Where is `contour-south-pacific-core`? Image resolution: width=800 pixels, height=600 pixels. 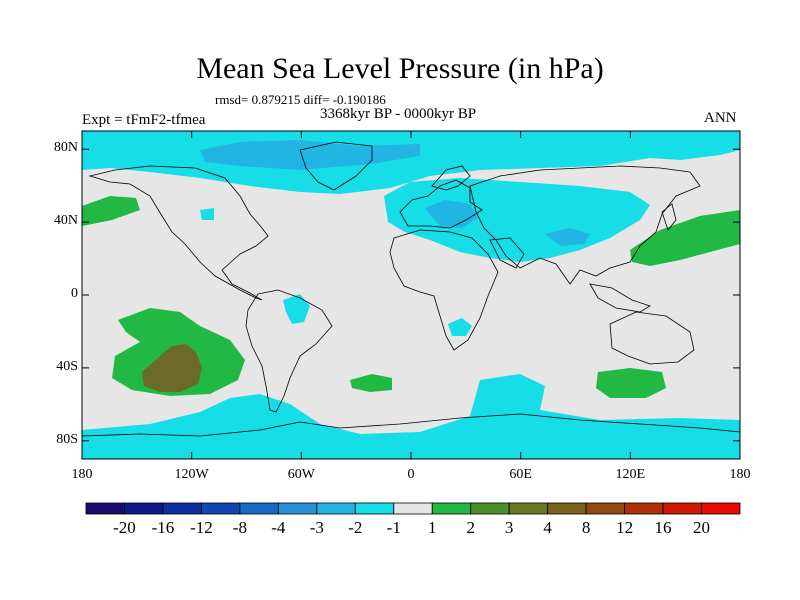
contour-south-pacific-core is located at coordinates (172, 368).